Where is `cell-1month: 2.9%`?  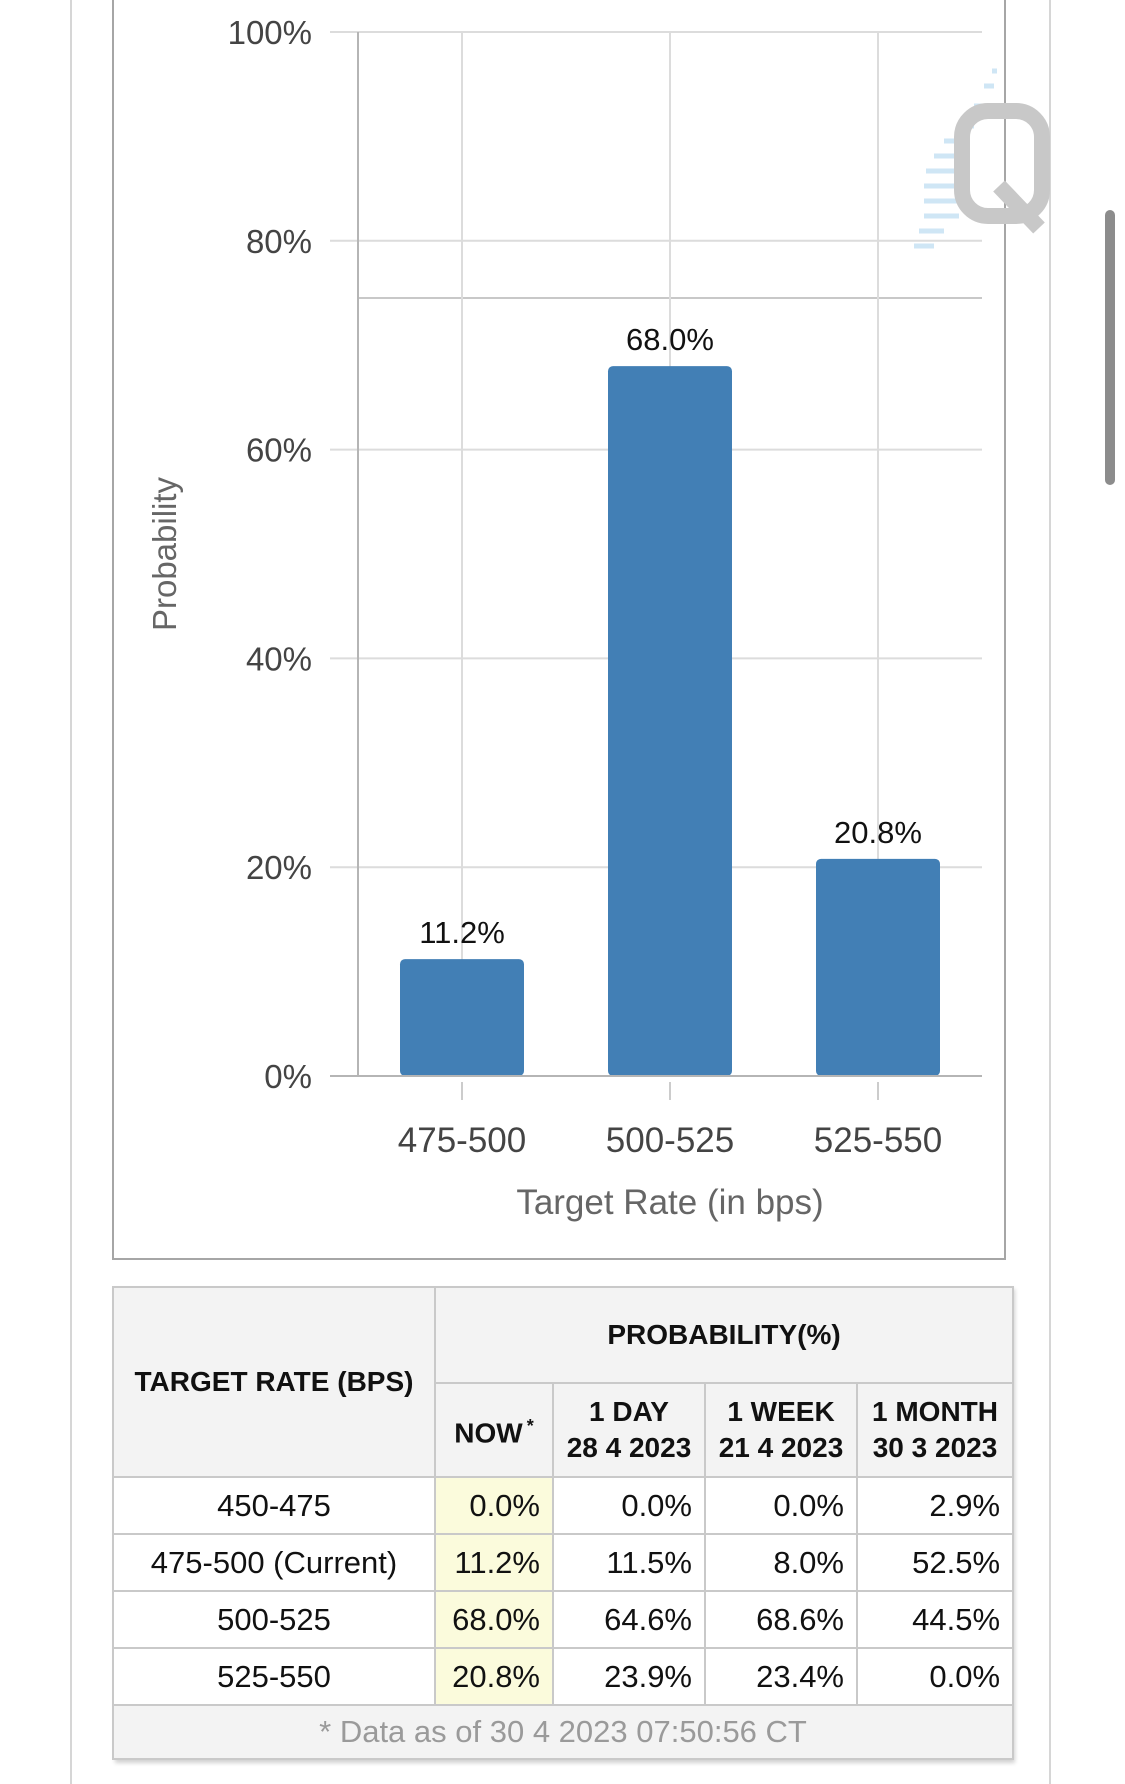
cell-1month: 2.9% is located at coordinates (935, 1505).